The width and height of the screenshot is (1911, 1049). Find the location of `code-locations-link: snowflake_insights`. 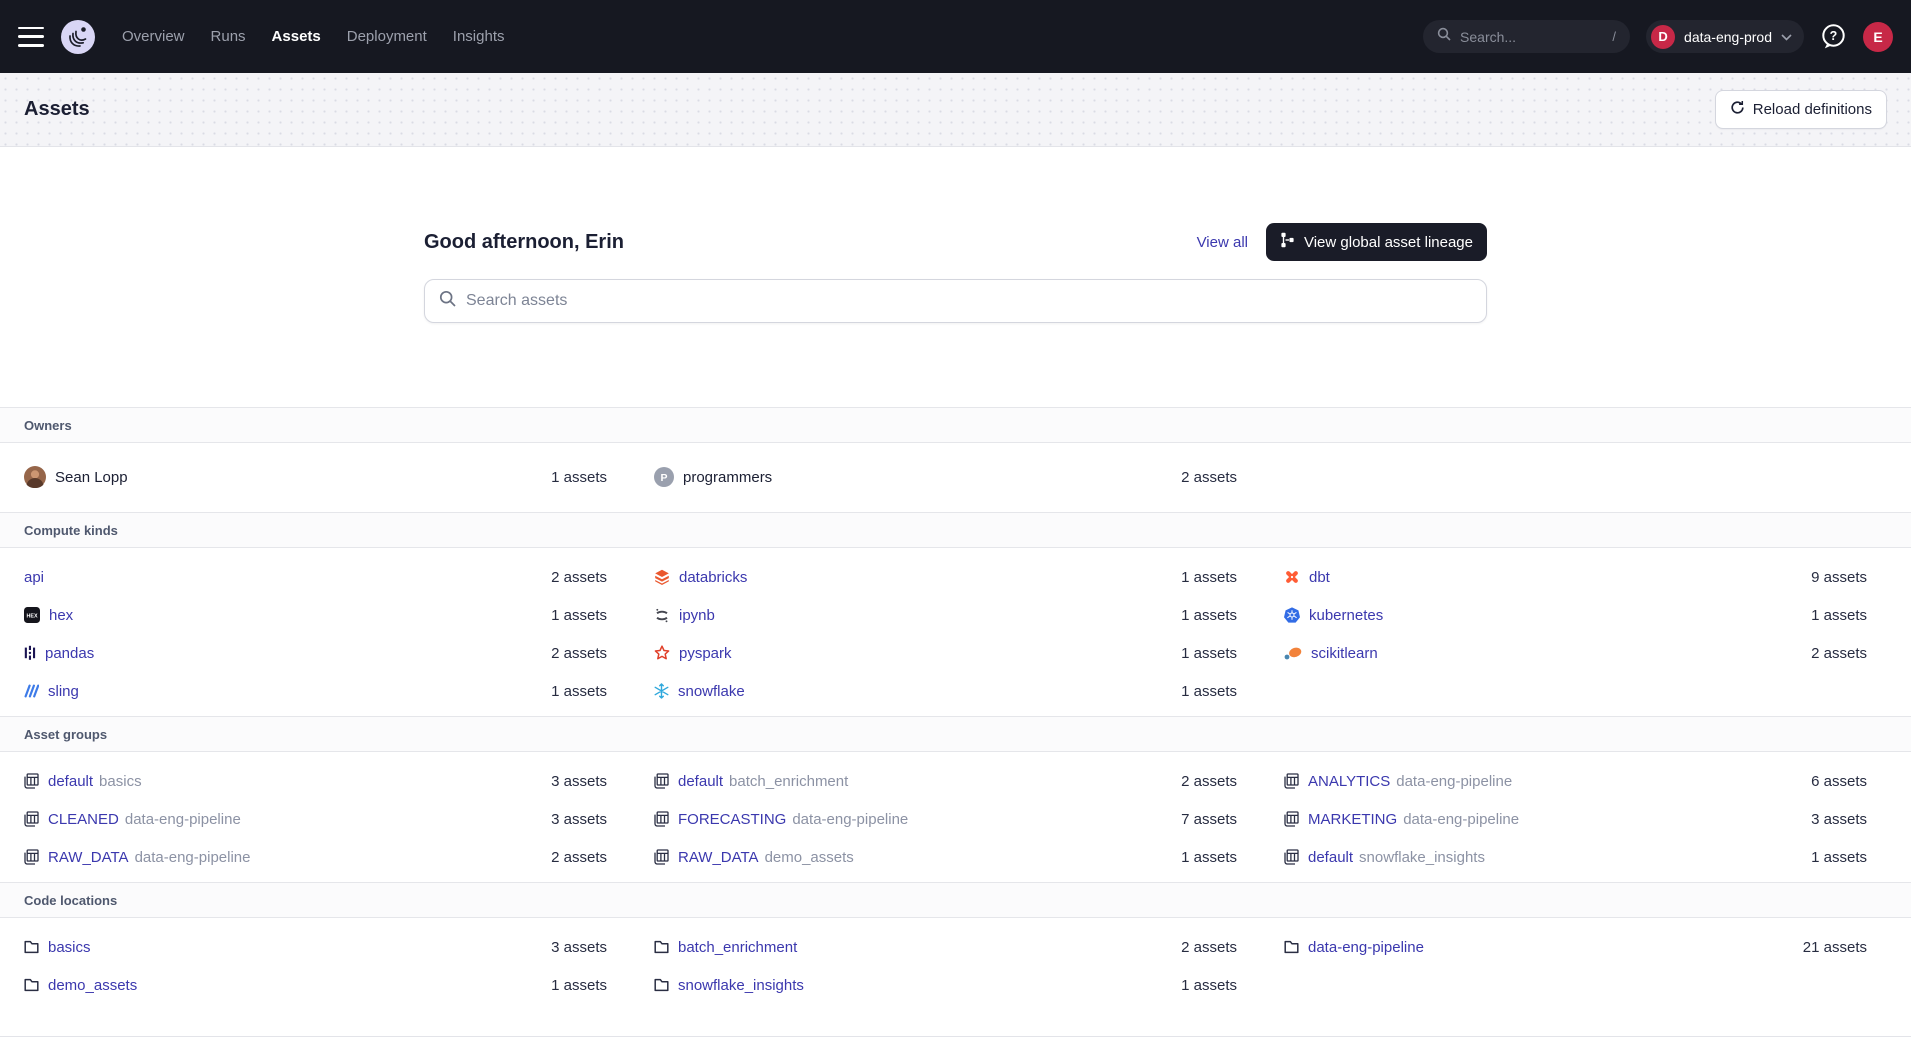

code-locations-link: snowflake_insights is located at coordinates (729, 985).